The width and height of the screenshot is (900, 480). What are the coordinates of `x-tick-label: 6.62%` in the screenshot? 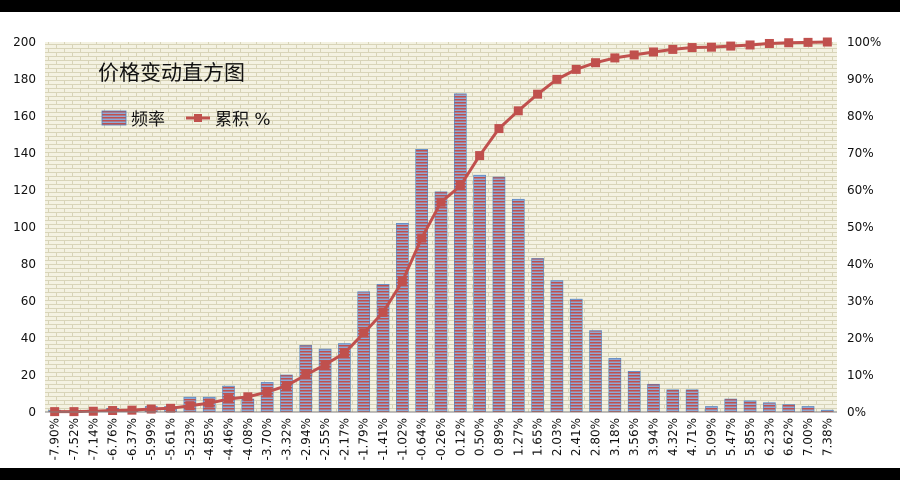 It's located at (789, 437).